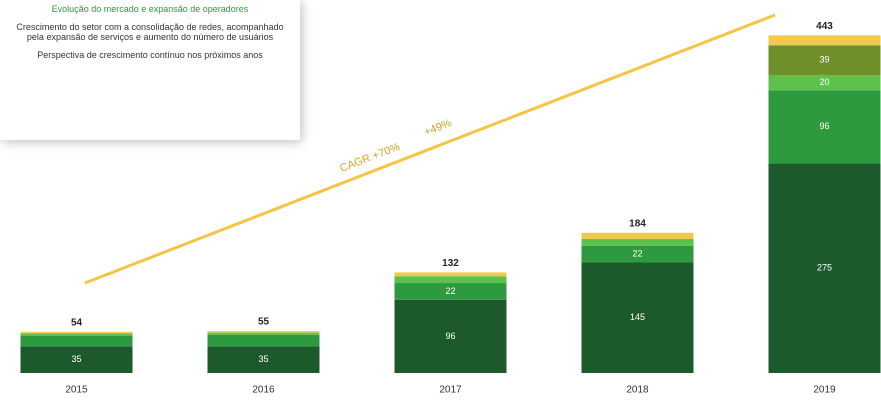  I want to click on total-label: 443, so click(824, 26).